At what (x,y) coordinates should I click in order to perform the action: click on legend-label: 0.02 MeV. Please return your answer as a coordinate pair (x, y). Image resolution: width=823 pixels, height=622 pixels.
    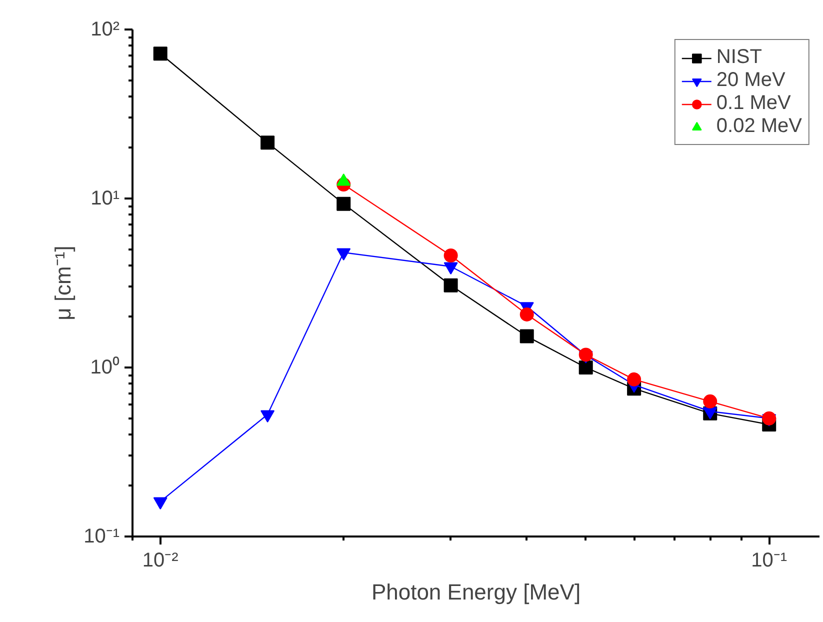
    Looking at the image, I should click on (759, 126).